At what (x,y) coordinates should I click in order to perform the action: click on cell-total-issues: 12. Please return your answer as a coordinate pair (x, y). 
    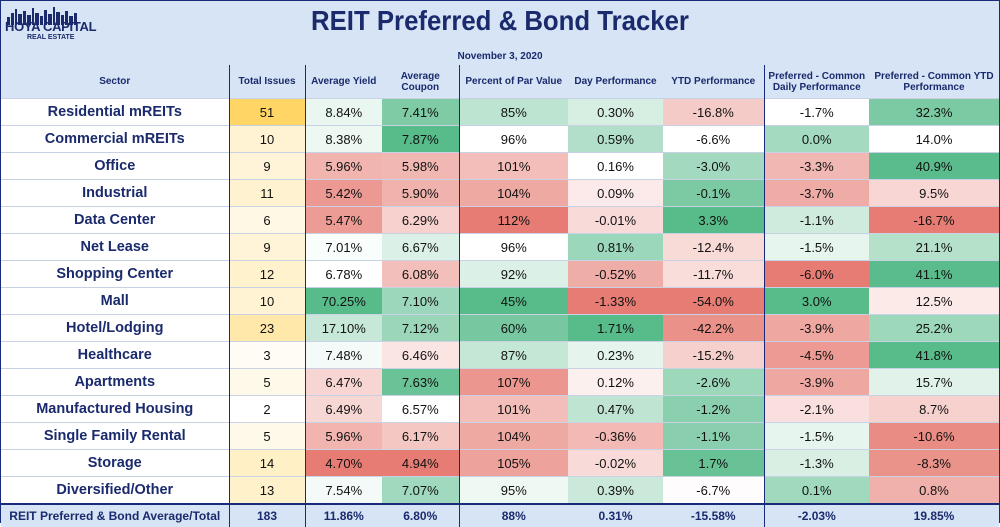
    Looking at the image, I should click on (267, 274).